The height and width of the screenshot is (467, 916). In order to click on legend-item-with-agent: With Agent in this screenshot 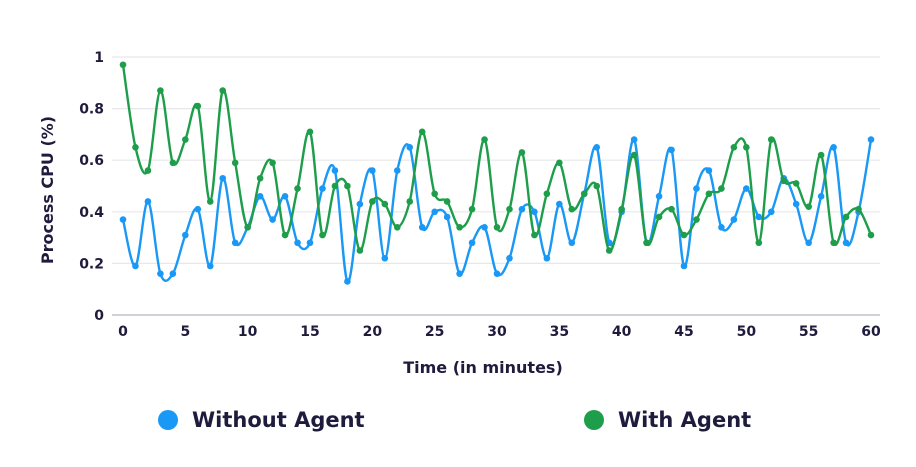, I will do `click(667, 420)`.